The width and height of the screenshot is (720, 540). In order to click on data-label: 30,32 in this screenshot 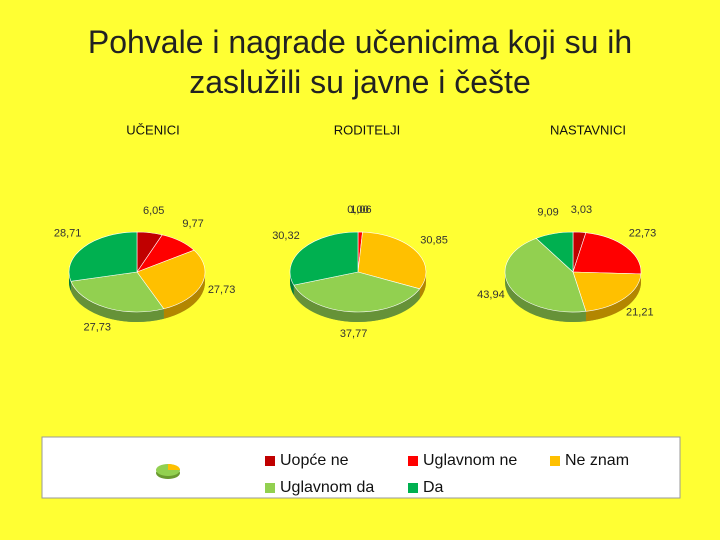, I will do `click(286, 236)`.